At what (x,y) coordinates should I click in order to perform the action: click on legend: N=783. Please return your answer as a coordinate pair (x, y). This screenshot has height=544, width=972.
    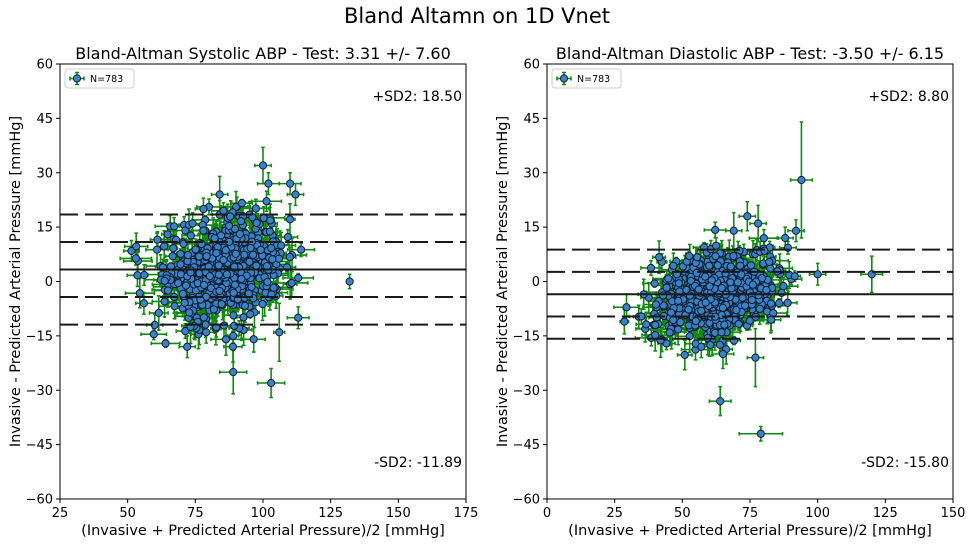
    Looking at the image, I should click on (586, 78).